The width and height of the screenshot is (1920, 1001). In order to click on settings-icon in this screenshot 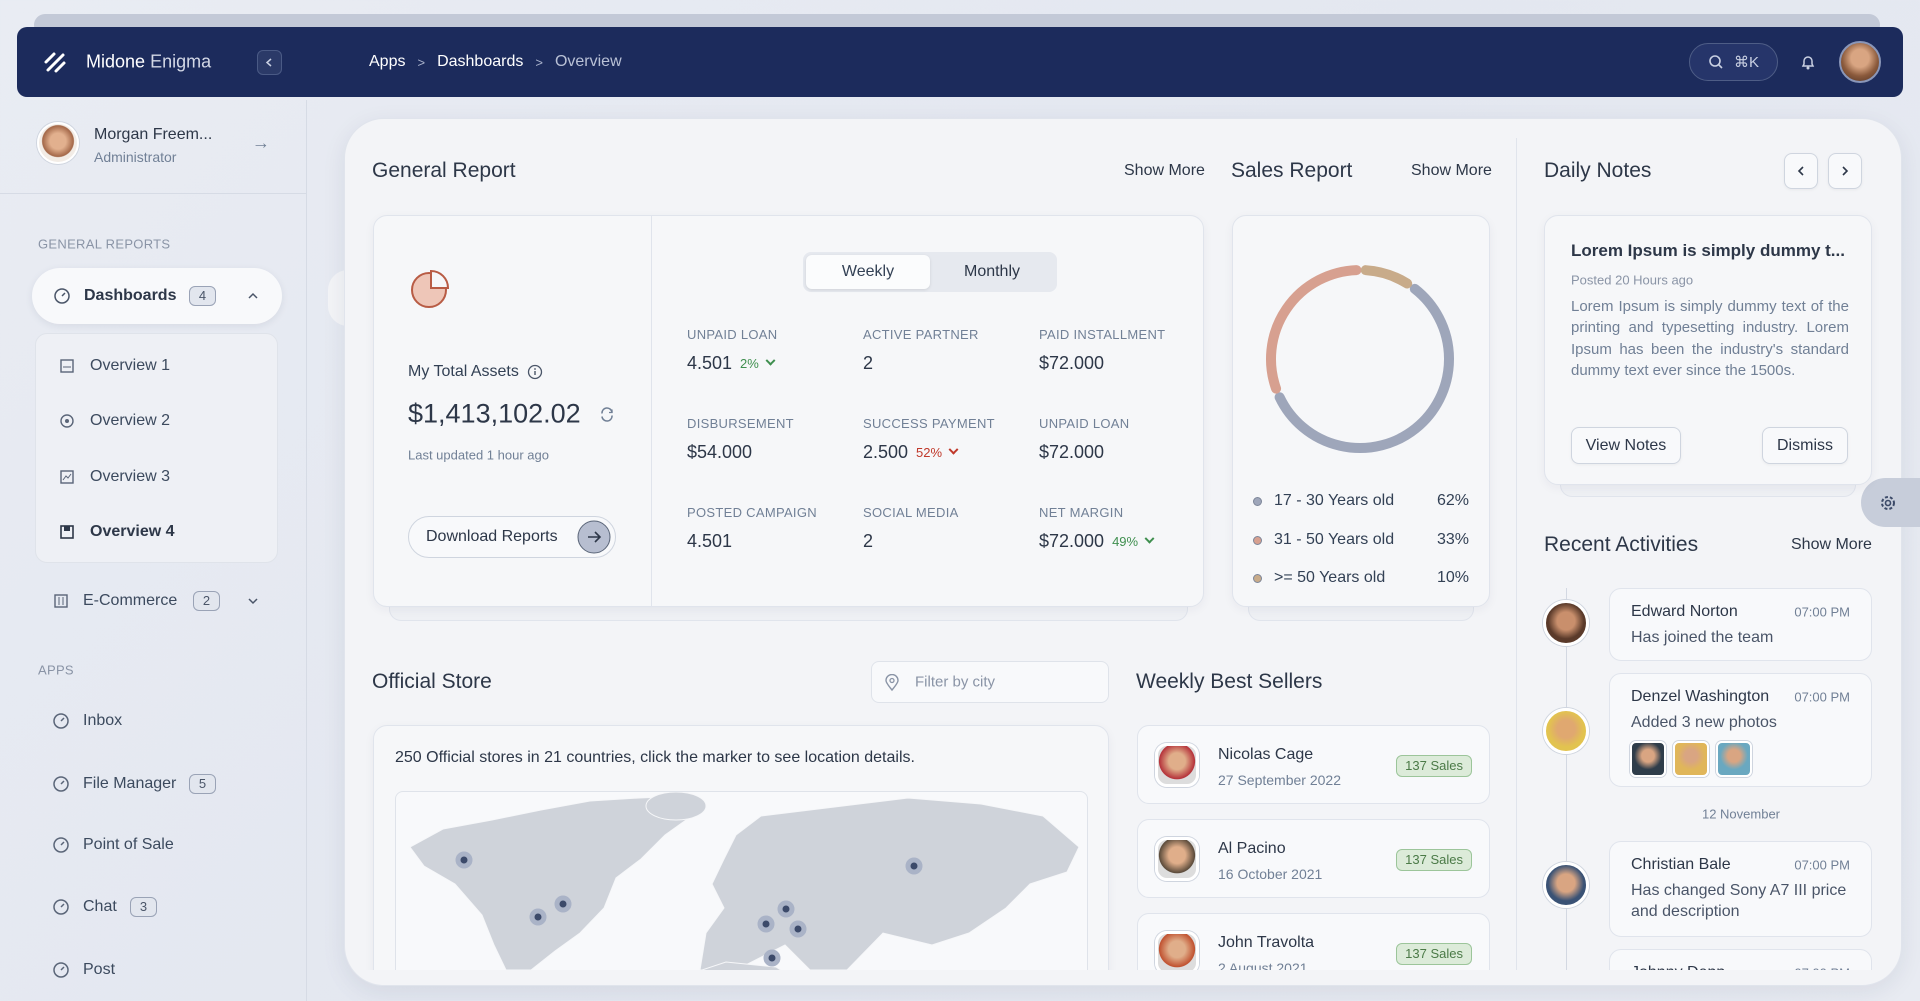, I will do `click(1888, 503)`.